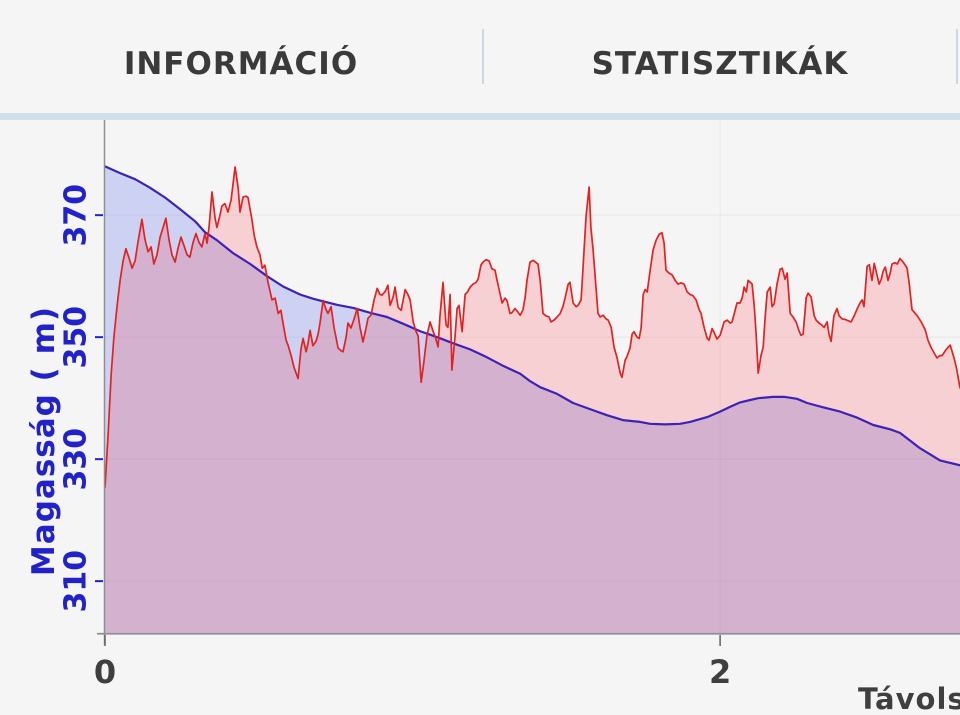  I want to click on x-tick-label: 2, so click(720, 672).